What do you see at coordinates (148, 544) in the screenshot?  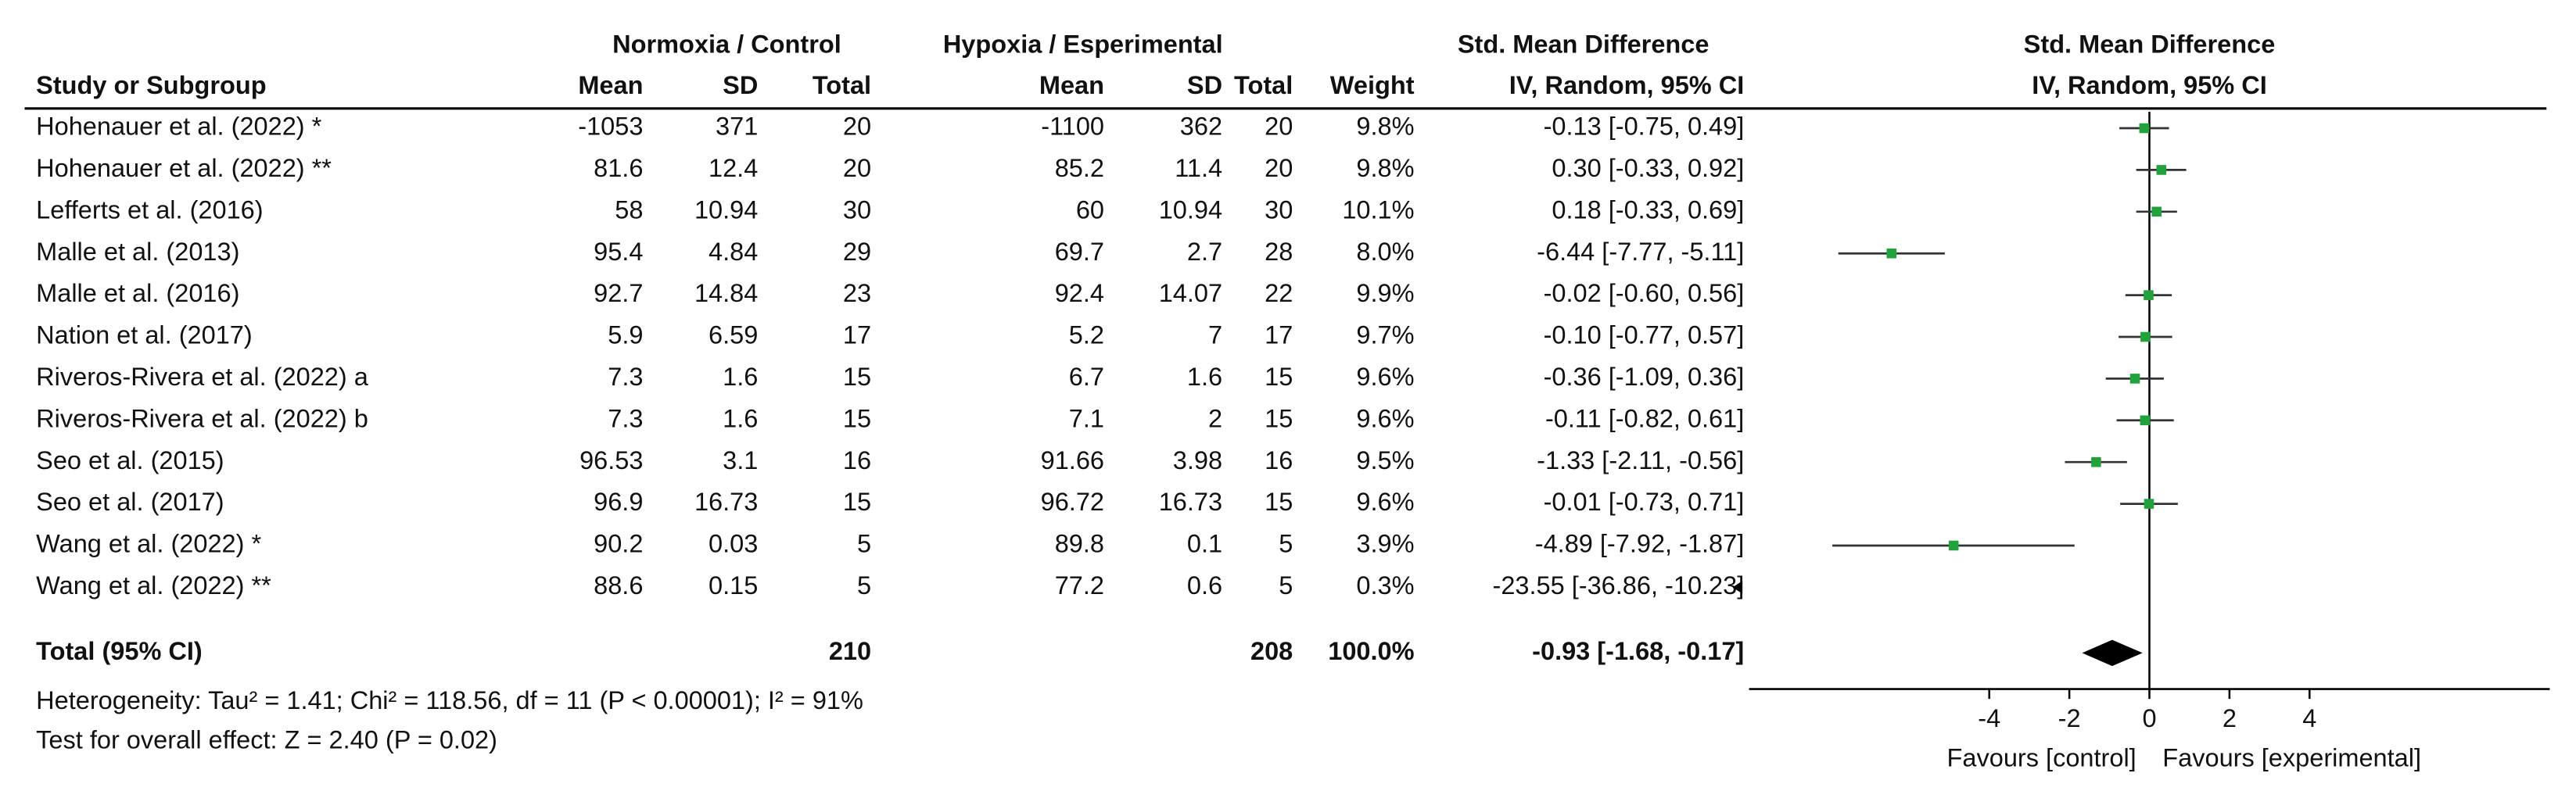 I see `study-name: Wang et al. (2022) *` at bounding box center [148, 544].